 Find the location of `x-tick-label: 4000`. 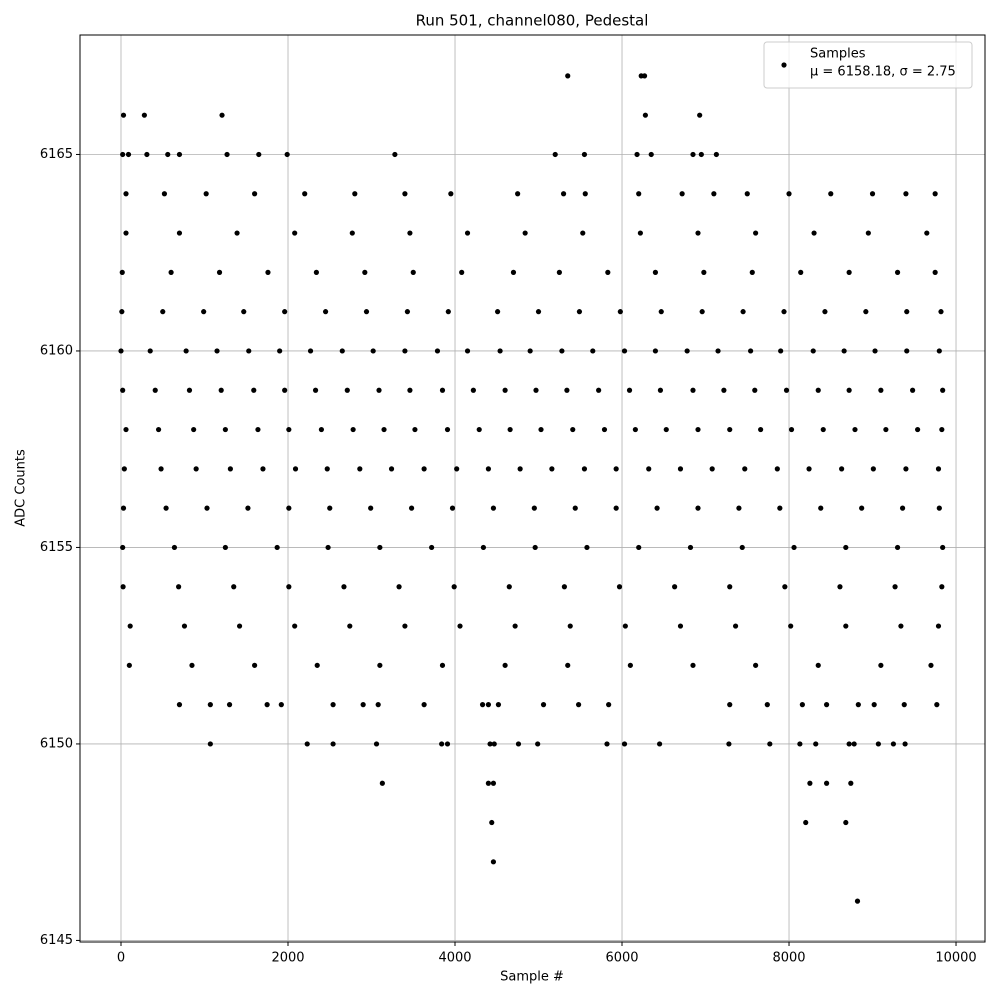

x-tick-label: 4000 is located at coordinates (454, 958).